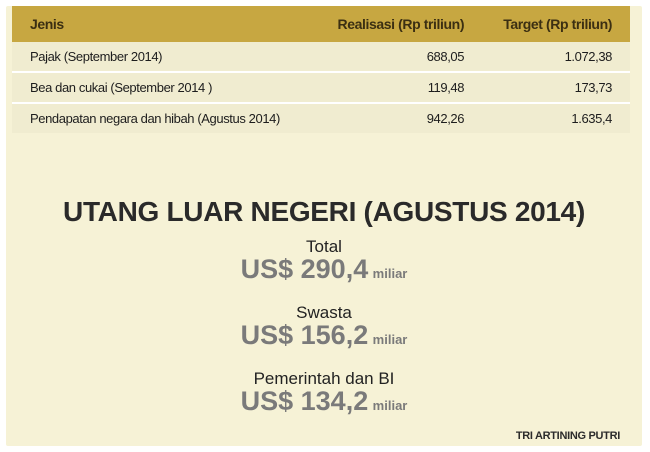 This screenshot has height=452, width=650. What do you see at coordinates (567, 436) in the screenshot?
I see `author-credit: TRI ARTINING PUTRI` at bounding box center [567, 436].